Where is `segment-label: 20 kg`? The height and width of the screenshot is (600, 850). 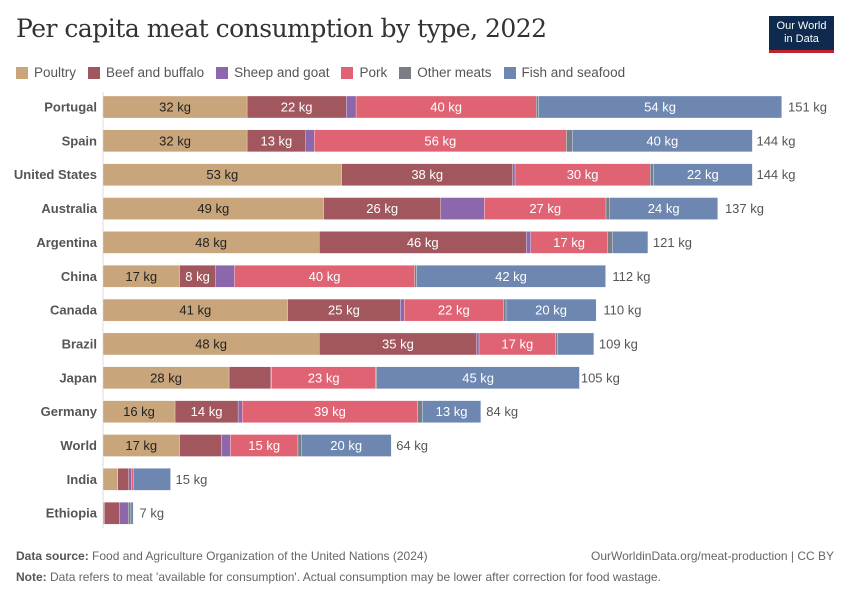 segment-label: 20 kg is located at coordinates (551, 310).